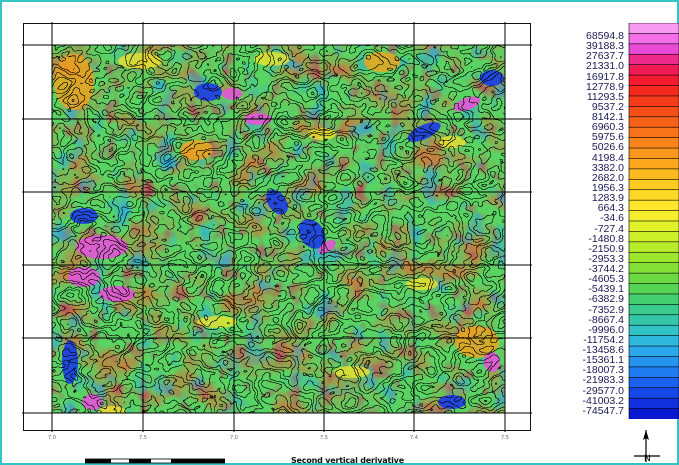 This screenshot has height=465, width=679. What do you see at coordinates (603, 380) in the screenshot?
I see `legend-value: -21983.3` at bounding box center [603, 380].